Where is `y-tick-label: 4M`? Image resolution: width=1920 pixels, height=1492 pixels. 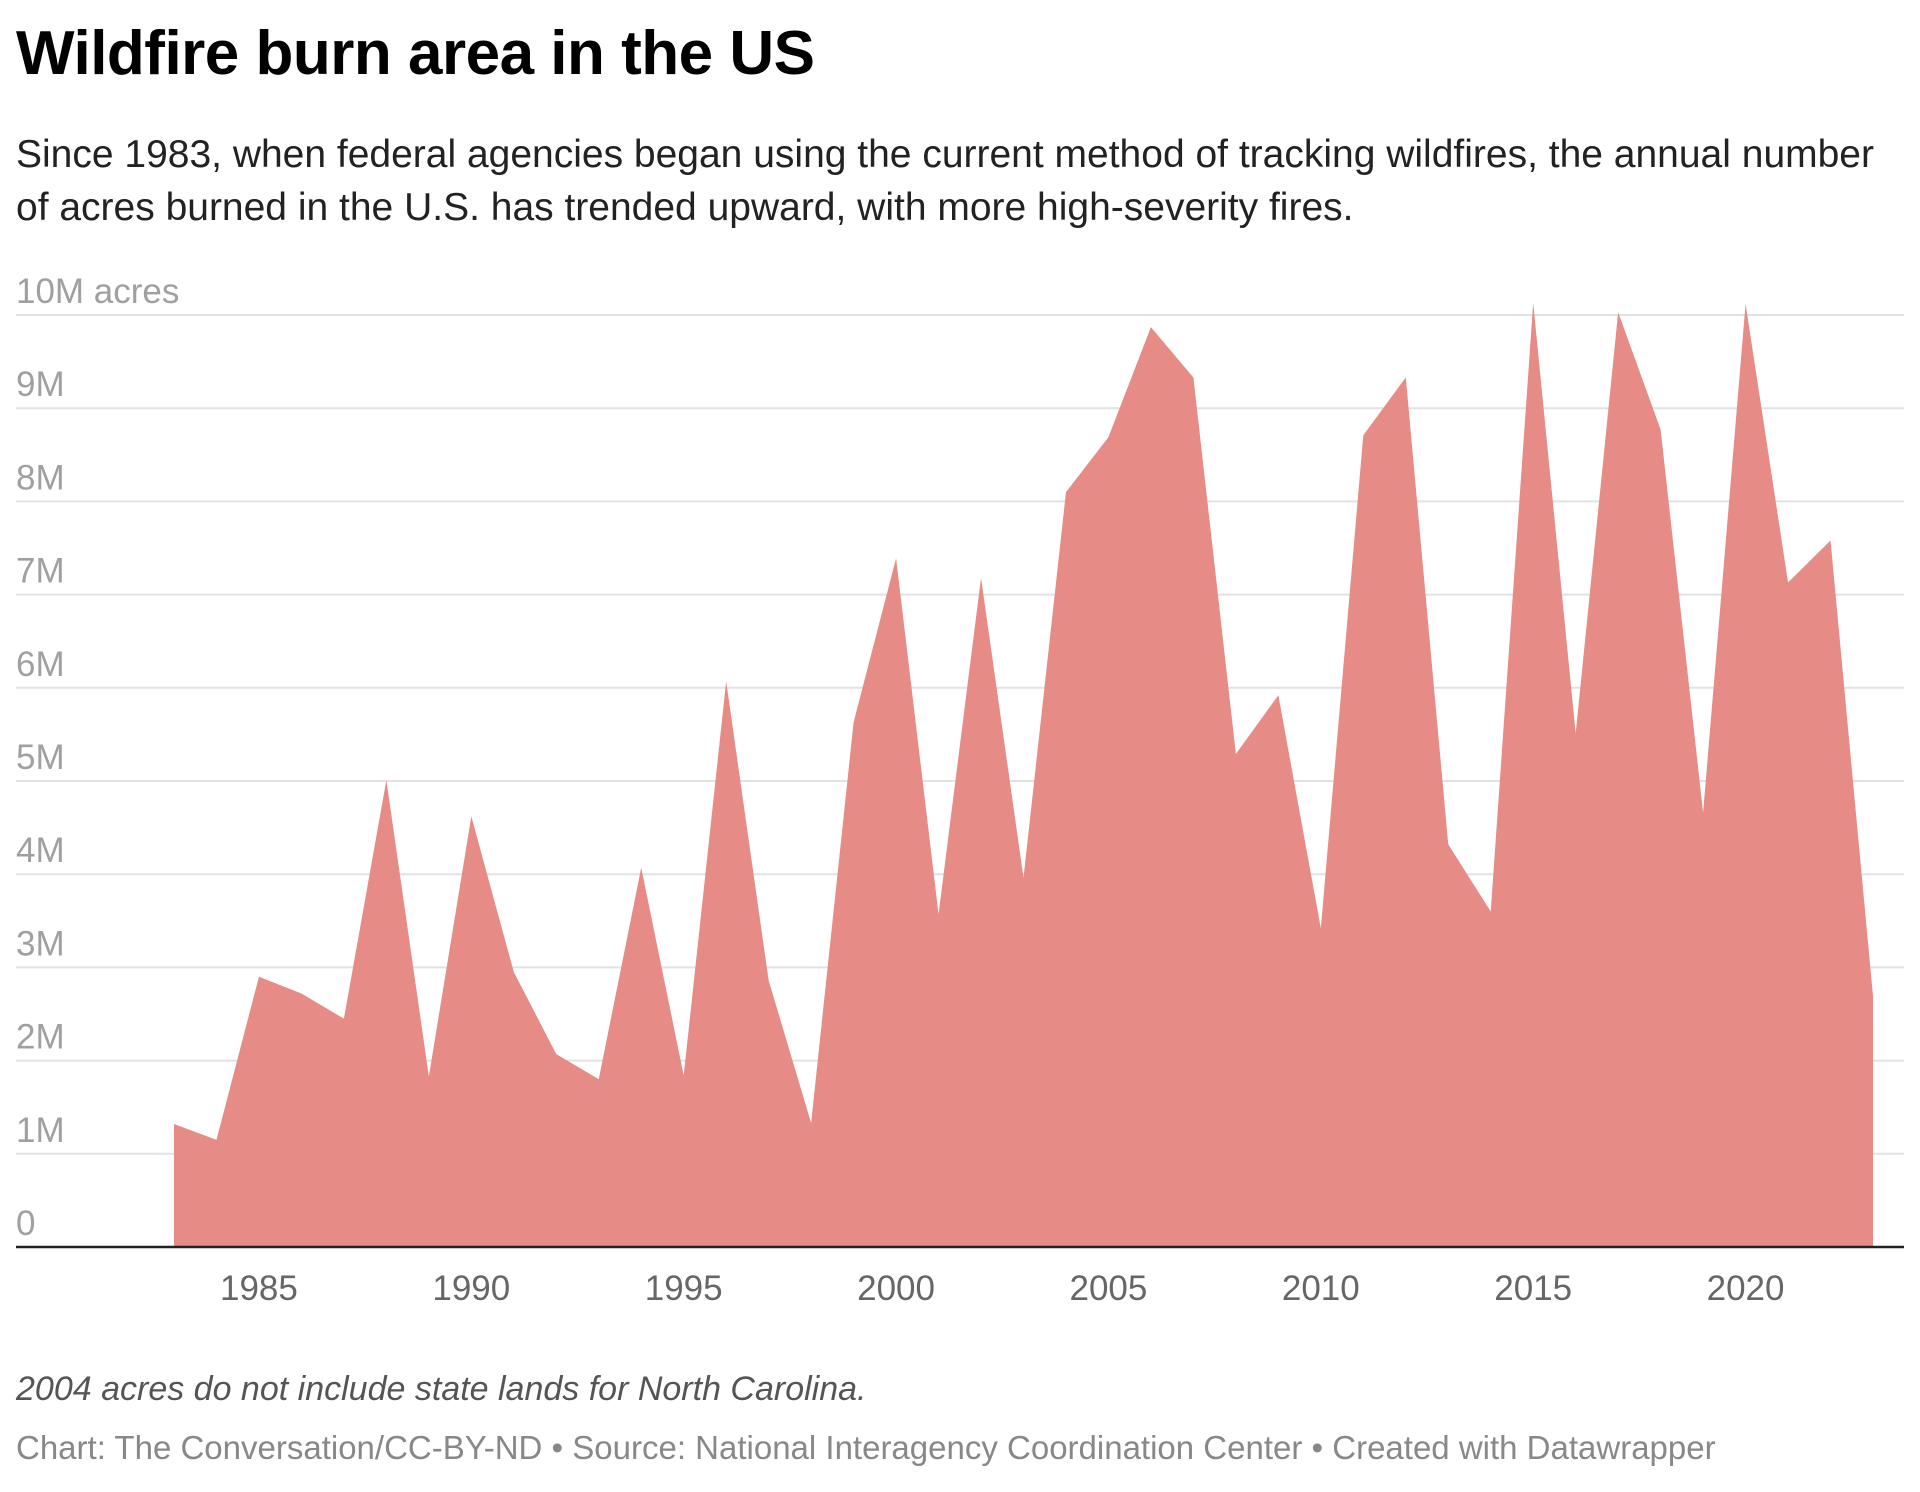 y-tick-label: 4M is located at coordinates (40, 850).